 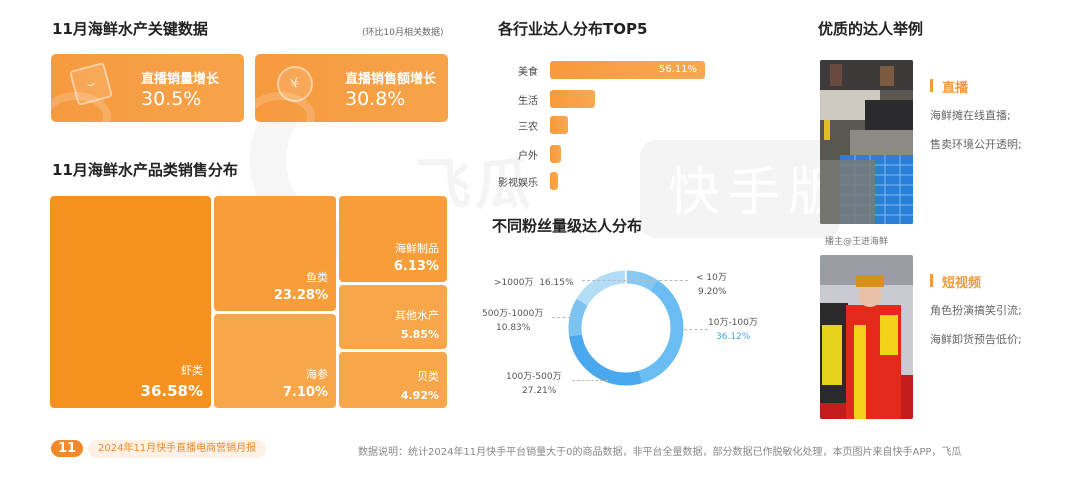 I want to click on bar-row-food: 美食 56.11%, so click(x=620, y=70).